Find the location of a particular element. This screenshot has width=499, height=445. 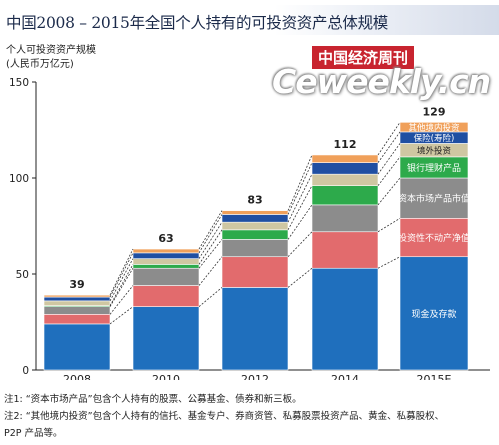

segment-label-cash: 现金及存款 is located at coordinates (433, 314).